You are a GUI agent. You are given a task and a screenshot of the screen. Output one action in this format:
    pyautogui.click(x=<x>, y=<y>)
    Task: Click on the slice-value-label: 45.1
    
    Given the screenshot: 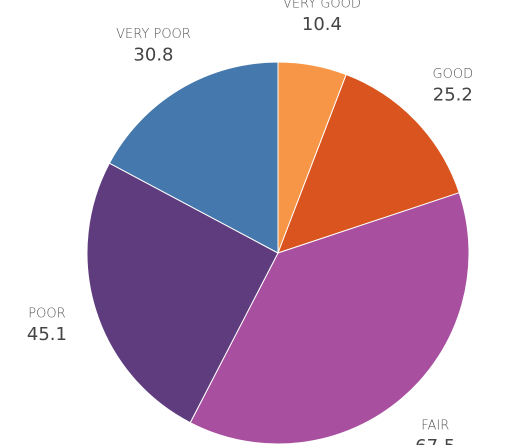 What is the action you would take?
    pyautogui.click(x=47, y=334)
    